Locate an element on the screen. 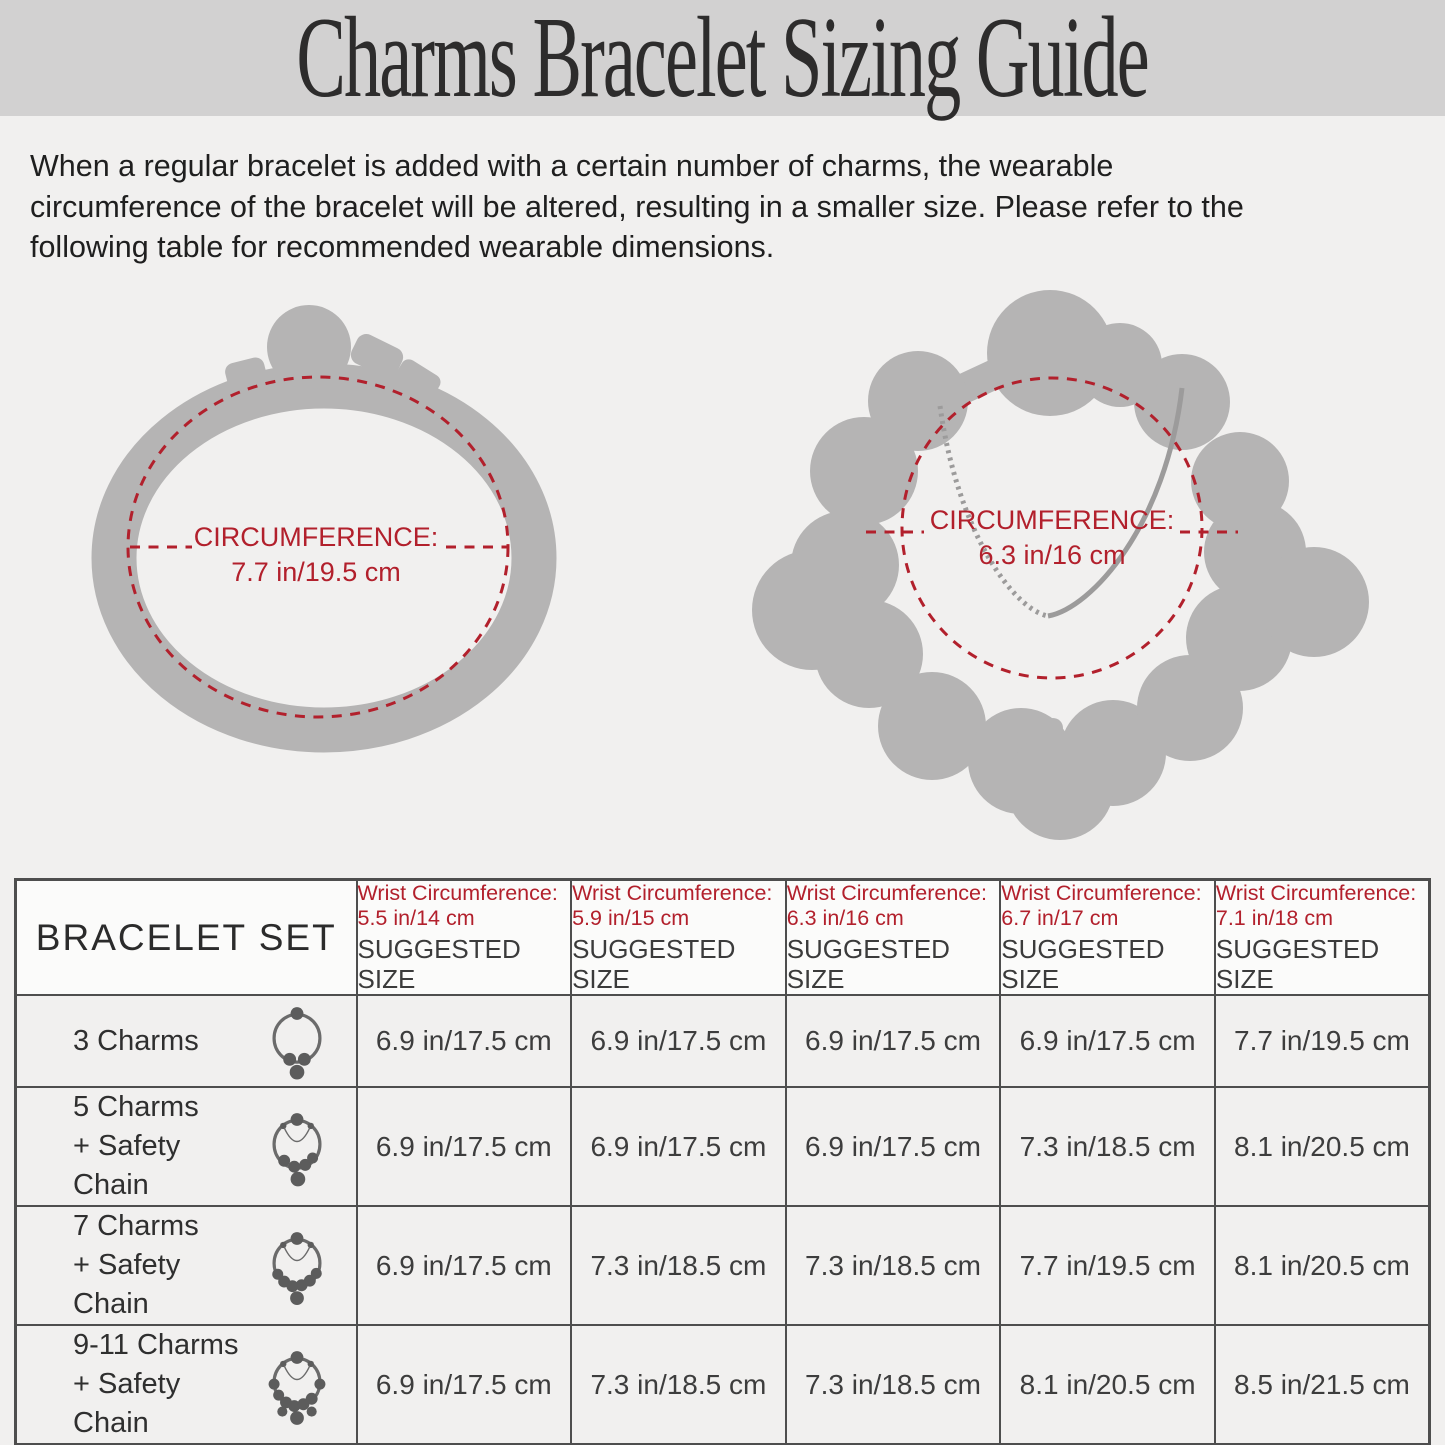 This screenshot has height=1445, width=1445. table-row: 3 Charms 6.9 in/17.5 cm 6.9 in/17.5 is located at coordinates (722, 1041).